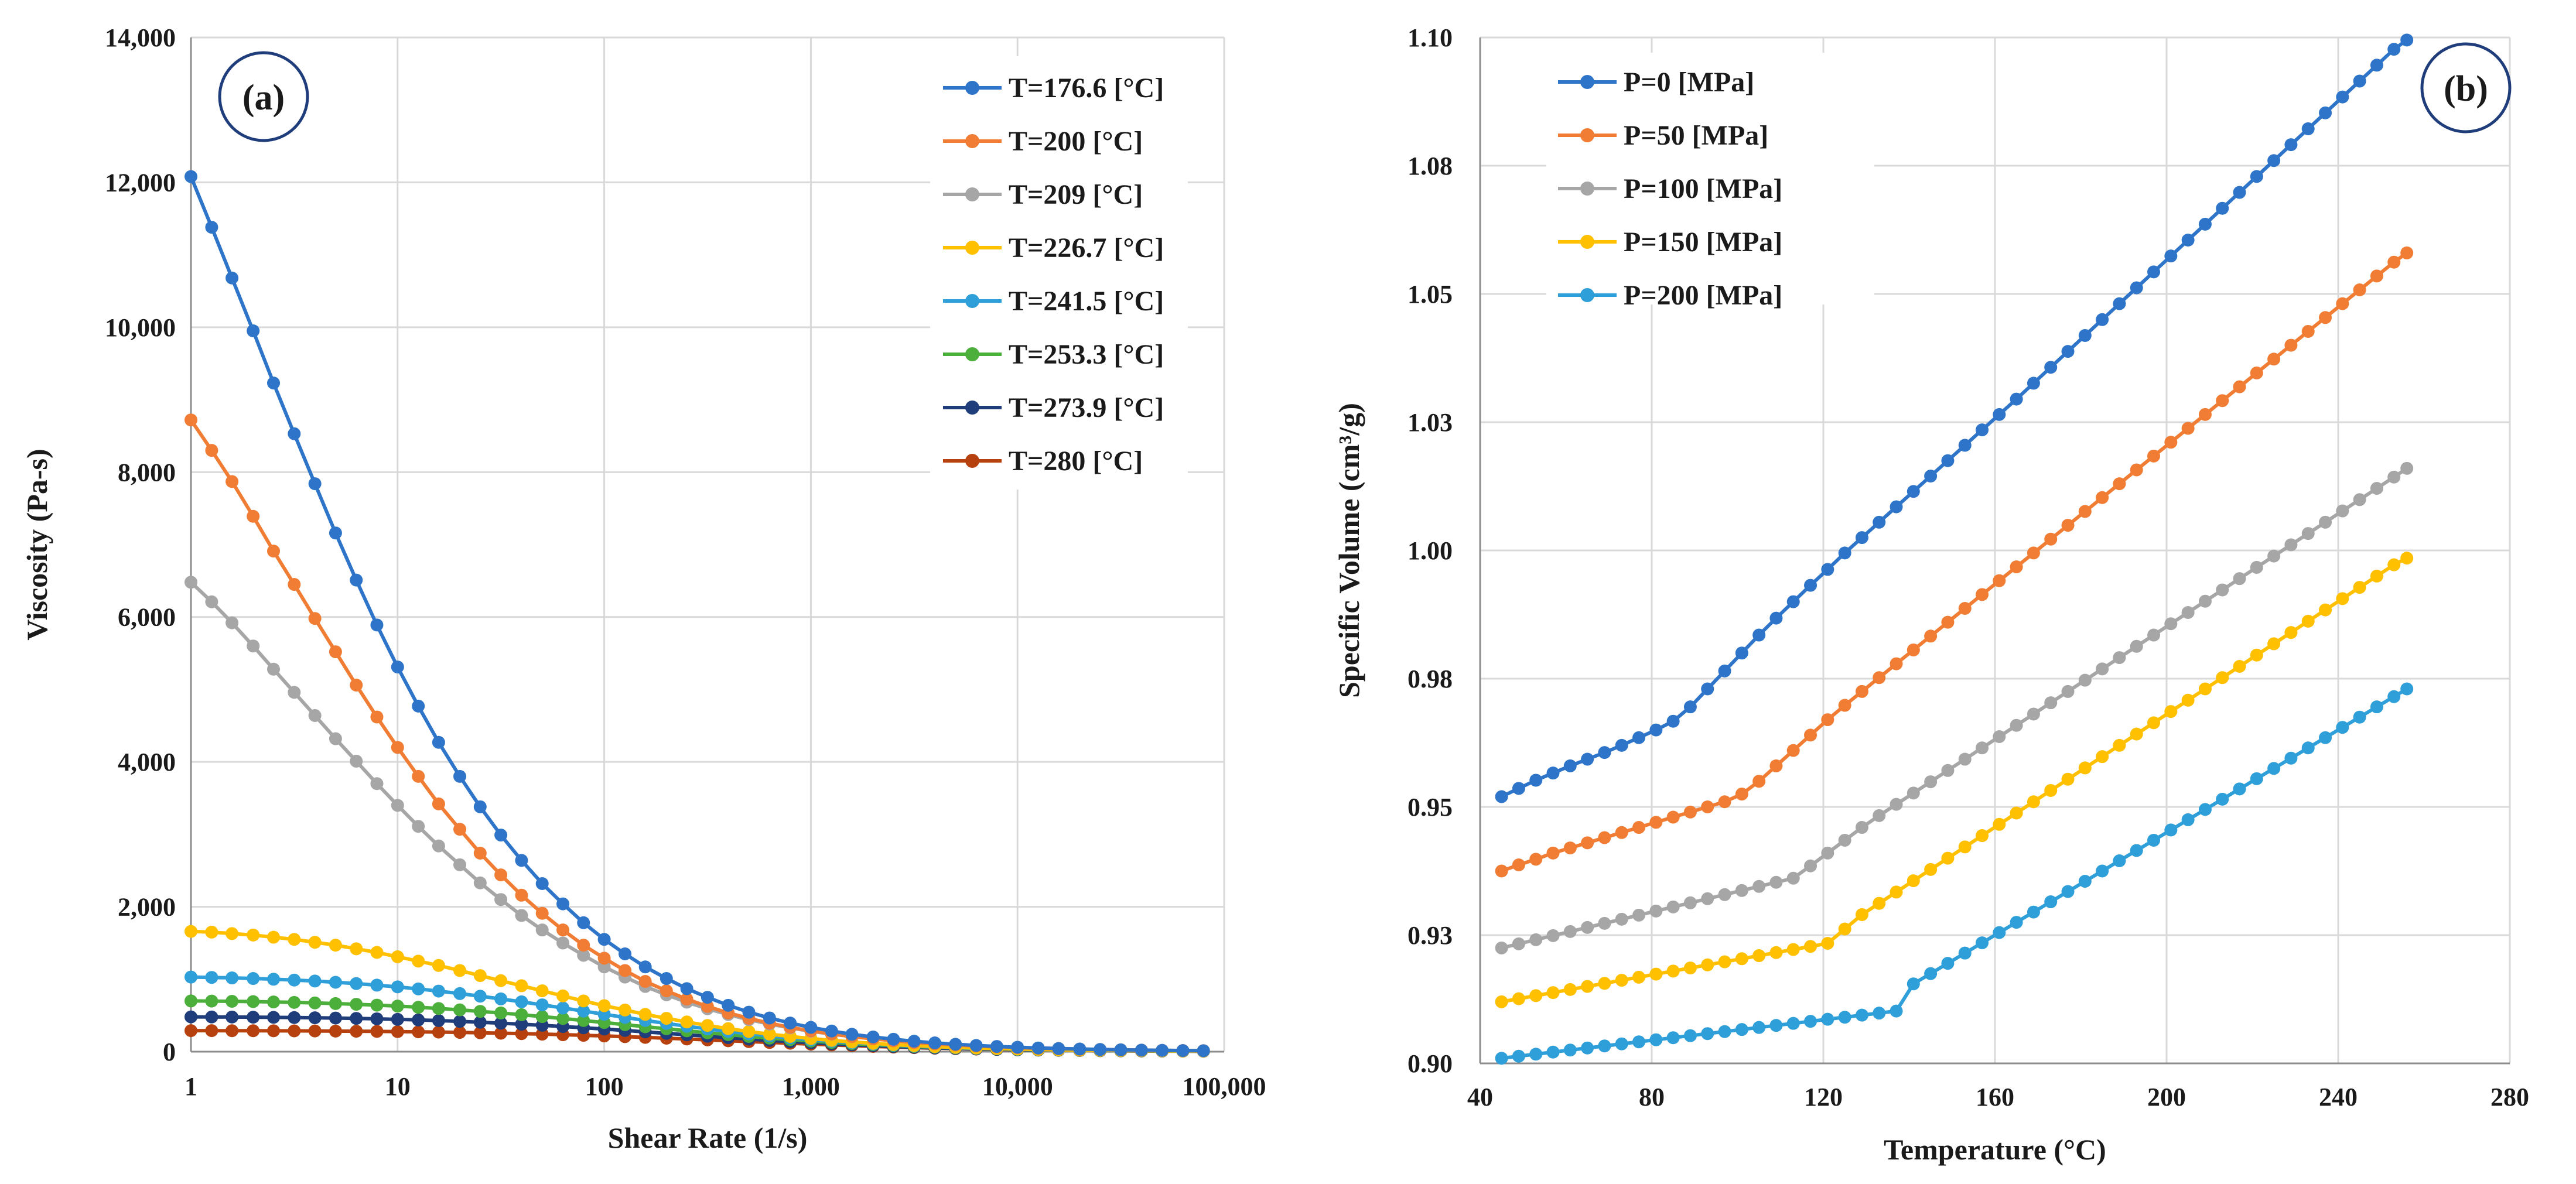  Describe the element at coordinates (1076, 461) in the screenshot. I see `legend-entry-label: T=280 [°C]` at that location.